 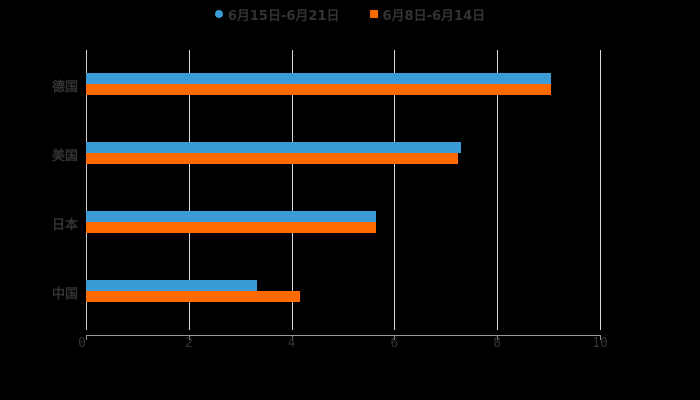 What do you see at coordinates (497, 343) in the screenshot?
I see `x-tick-label: 8` at bounding box center [497, 343].